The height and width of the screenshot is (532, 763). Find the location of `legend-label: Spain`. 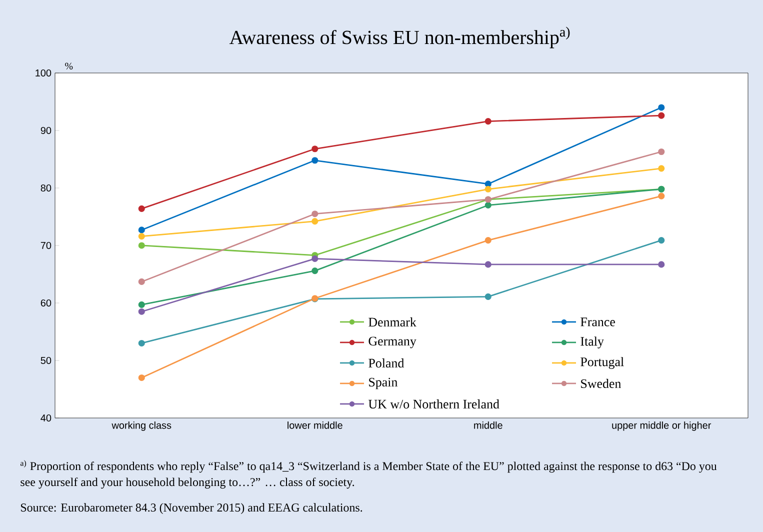

legend-label: Spain is located at coordinates (383, 384).